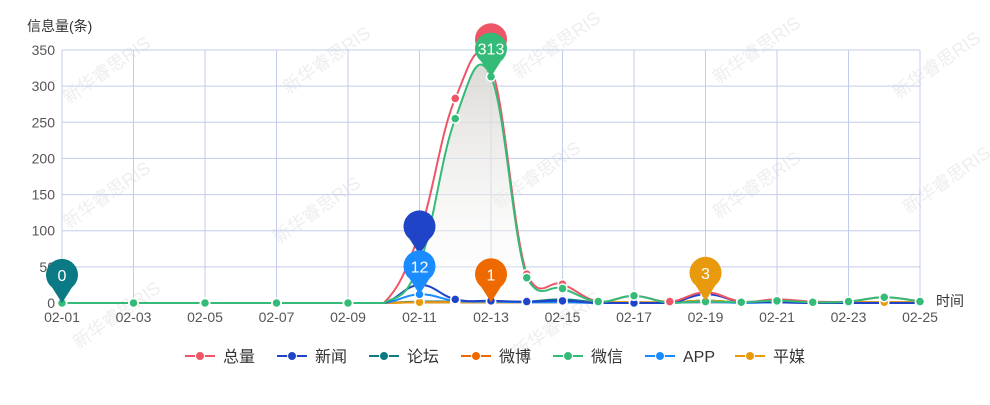 This screenshot has width=990, height=405. I want to click on legend-label: 总量, so click(239, 357).